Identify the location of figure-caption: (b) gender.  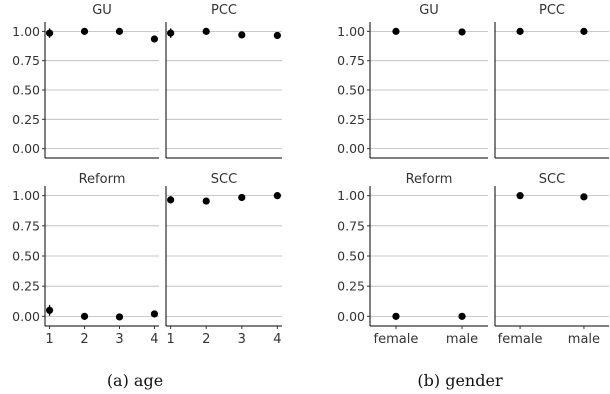
(460, 380).